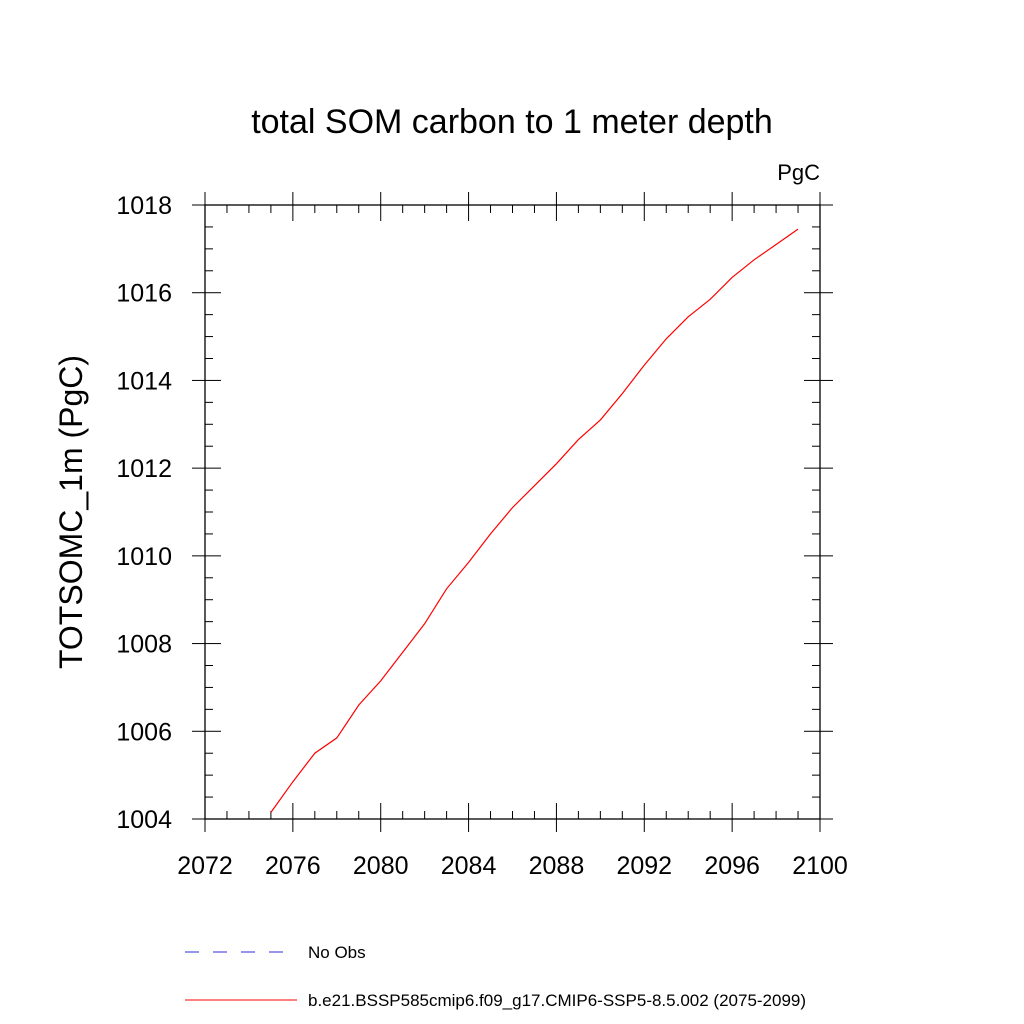 The width and height of the screenshot is (1024, 1024). What do you see at coordinates (144, 381) in the screenshot?
I see `y-tick-label: 1014` at bounding box center [144, 381].